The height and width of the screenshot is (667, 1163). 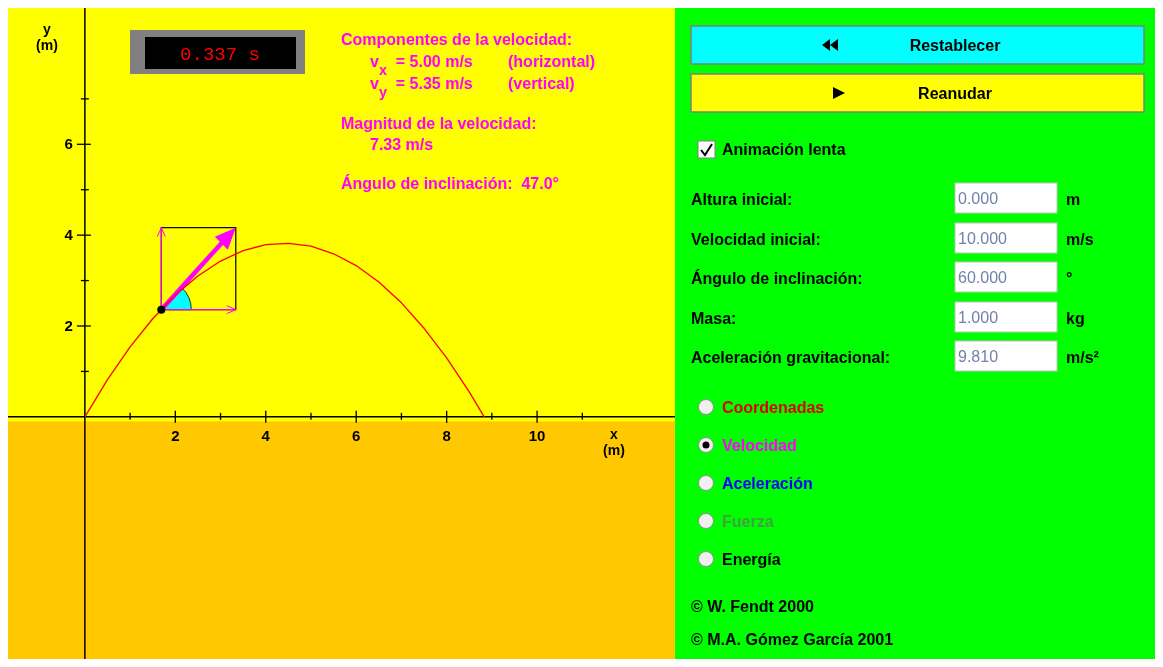 What do you see at coordinates (284, 330) in the screenshot?
I see `line-series` at bounding box center [284, 330].